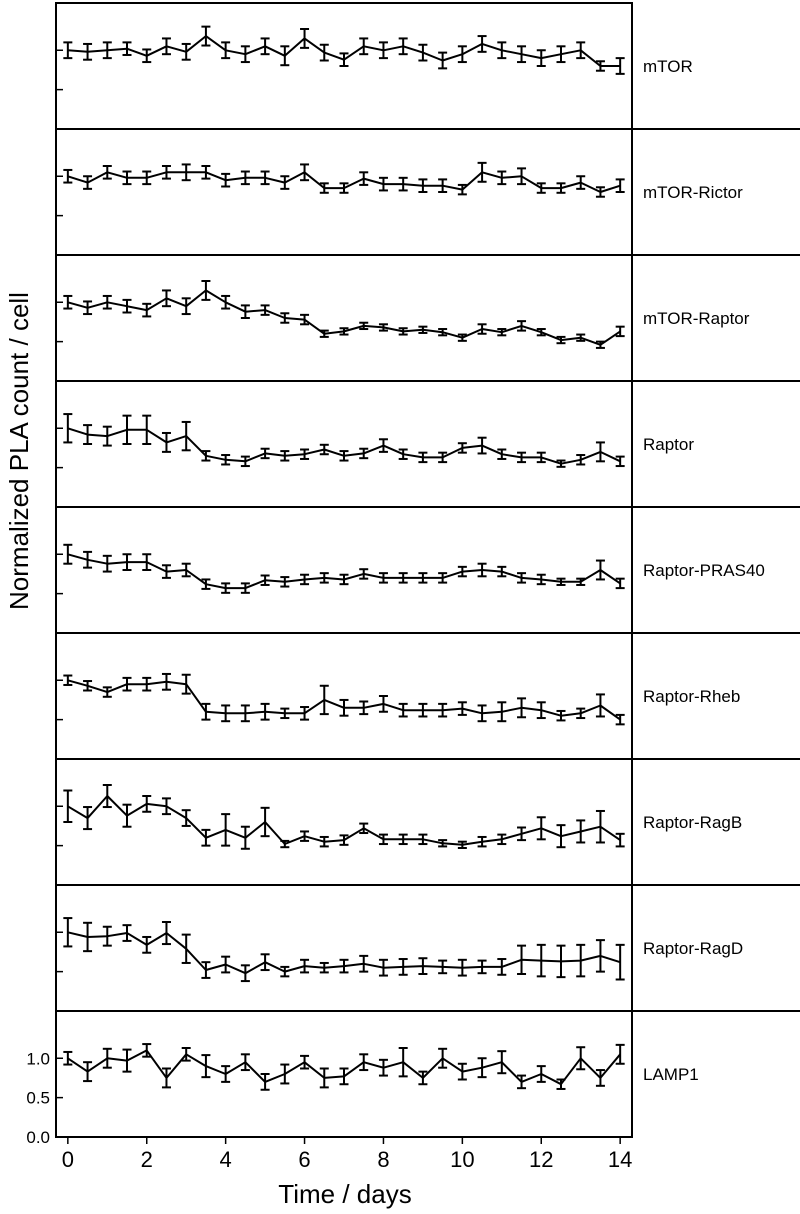  I want to click on x-tick-label: 2, so click(147, 1159).